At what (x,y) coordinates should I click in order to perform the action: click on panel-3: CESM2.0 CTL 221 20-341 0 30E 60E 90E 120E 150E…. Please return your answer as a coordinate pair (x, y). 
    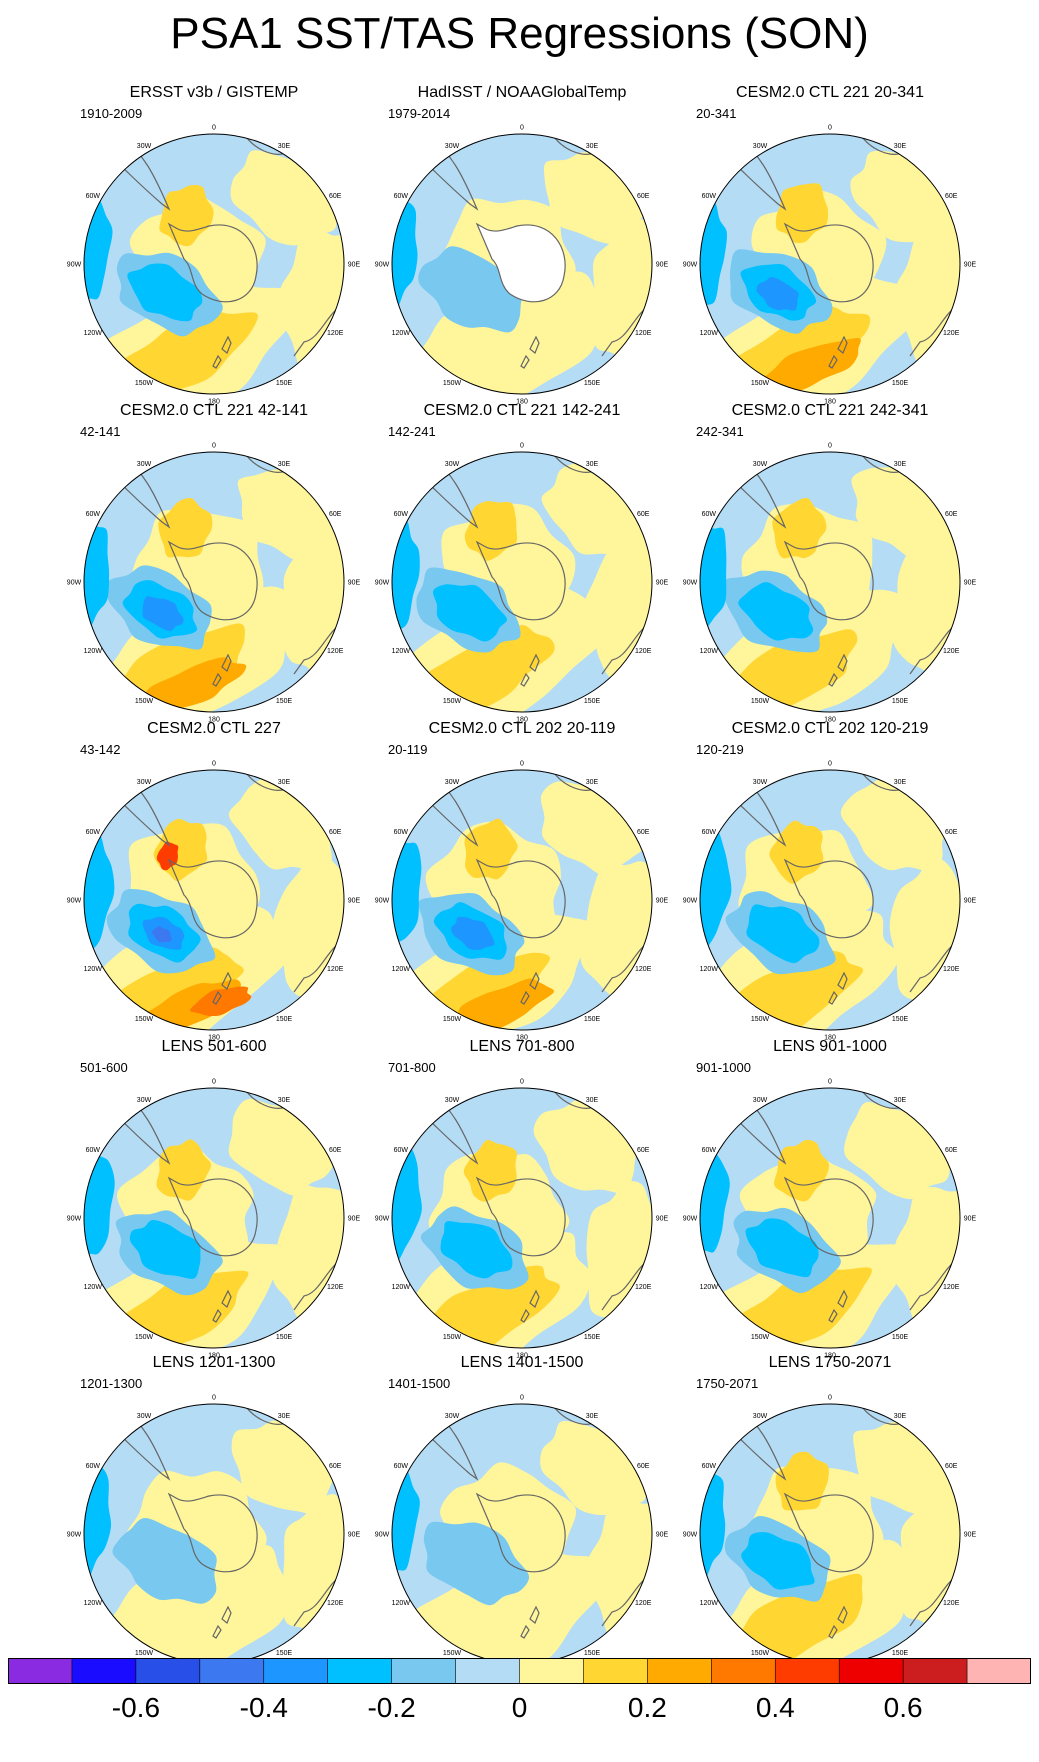
    Looking at the image, I should click on (830, 244).